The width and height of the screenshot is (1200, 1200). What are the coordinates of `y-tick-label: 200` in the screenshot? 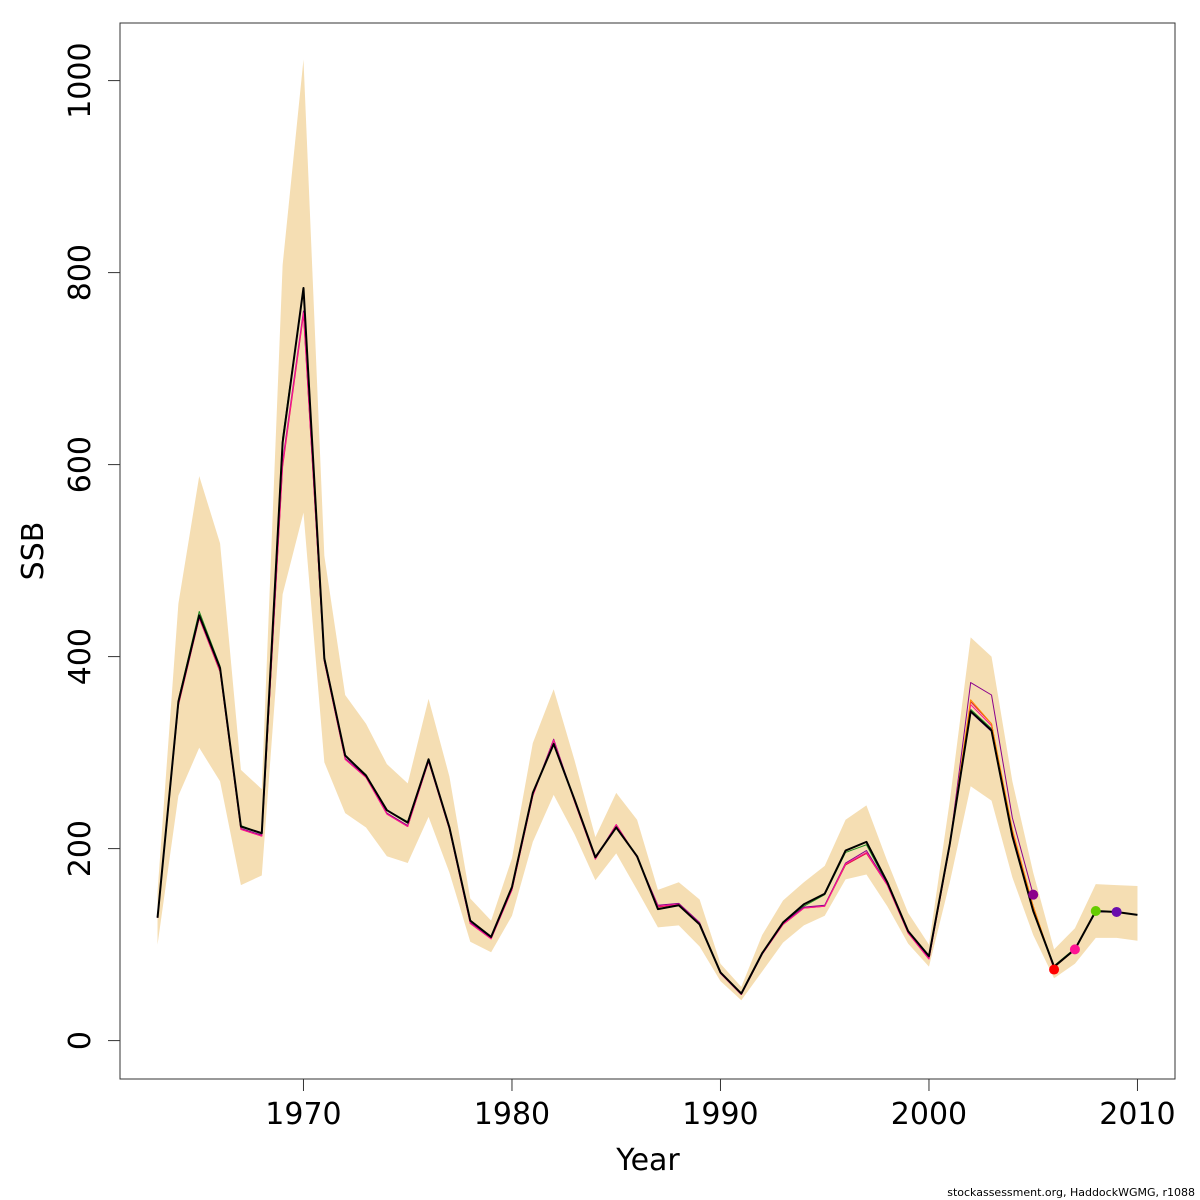 It's located at (80, 848).